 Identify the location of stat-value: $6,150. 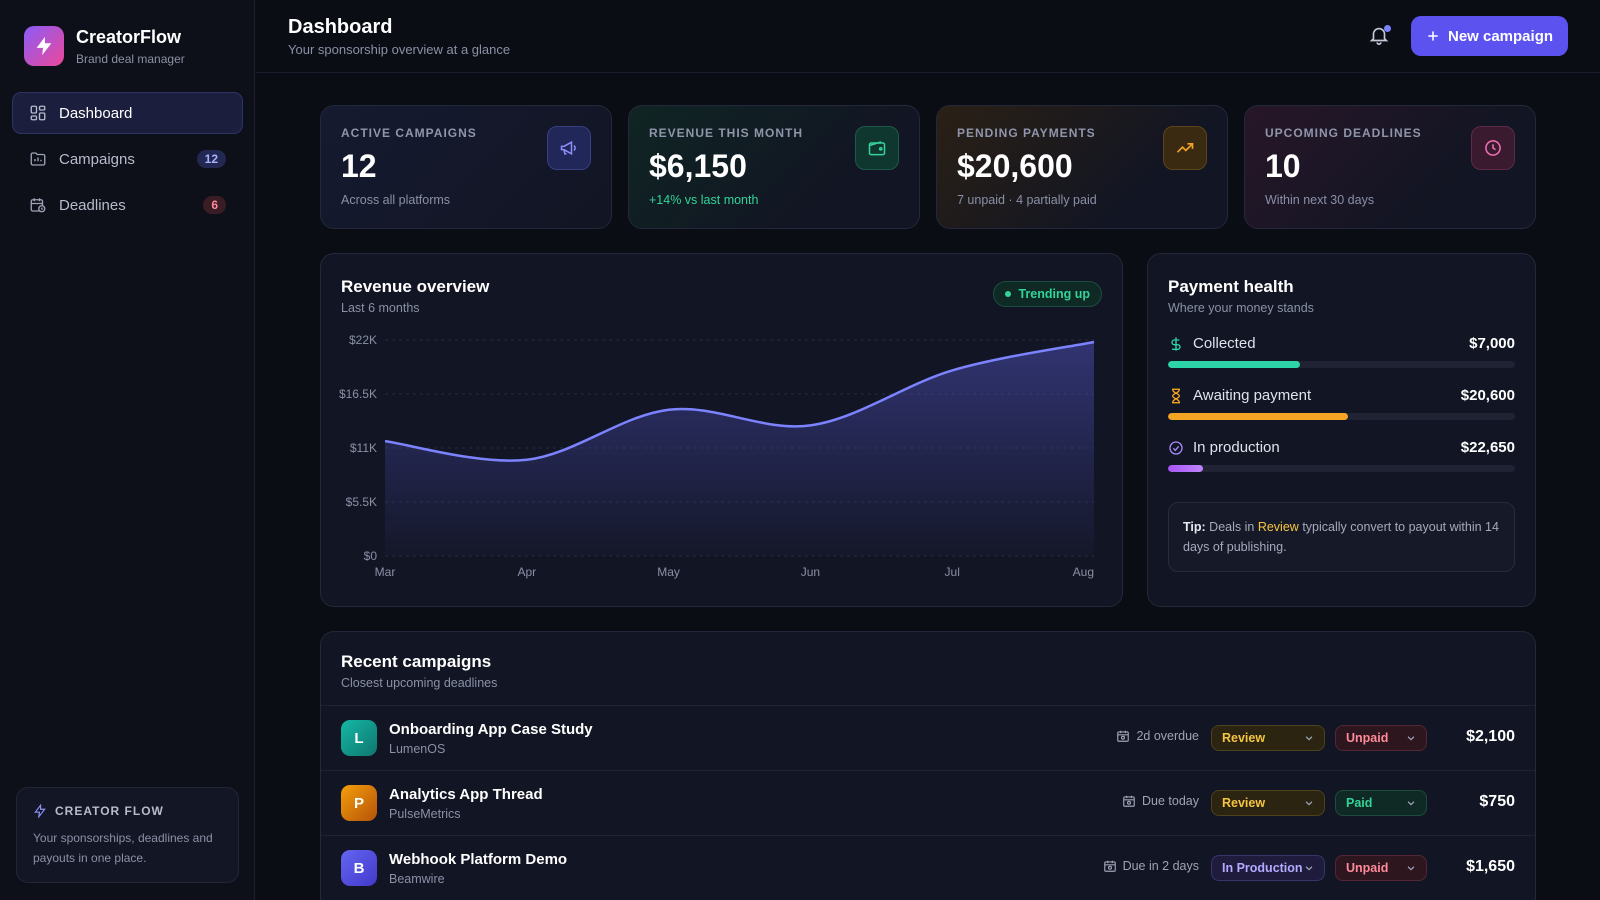
(698, 166).